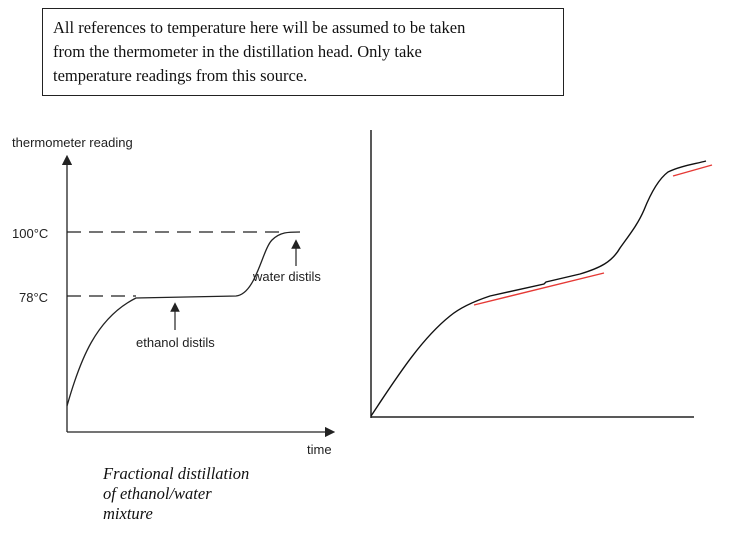 This screenshot has height=534, width=740. I want to click on tick-label-100c: 100°C, so click(30, 233).